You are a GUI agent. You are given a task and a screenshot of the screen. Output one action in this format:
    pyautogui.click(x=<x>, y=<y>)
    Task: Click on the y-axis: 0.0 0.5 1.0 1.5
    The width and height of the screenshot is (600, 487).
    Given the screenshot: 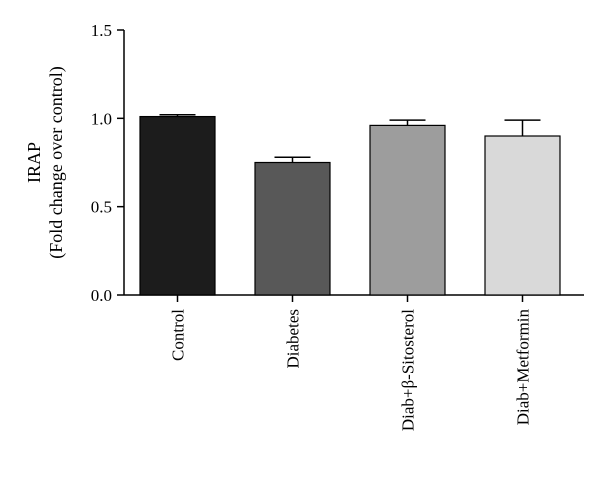 What is the action you would take?
    pyautogui.click(x=108, y=163)
    